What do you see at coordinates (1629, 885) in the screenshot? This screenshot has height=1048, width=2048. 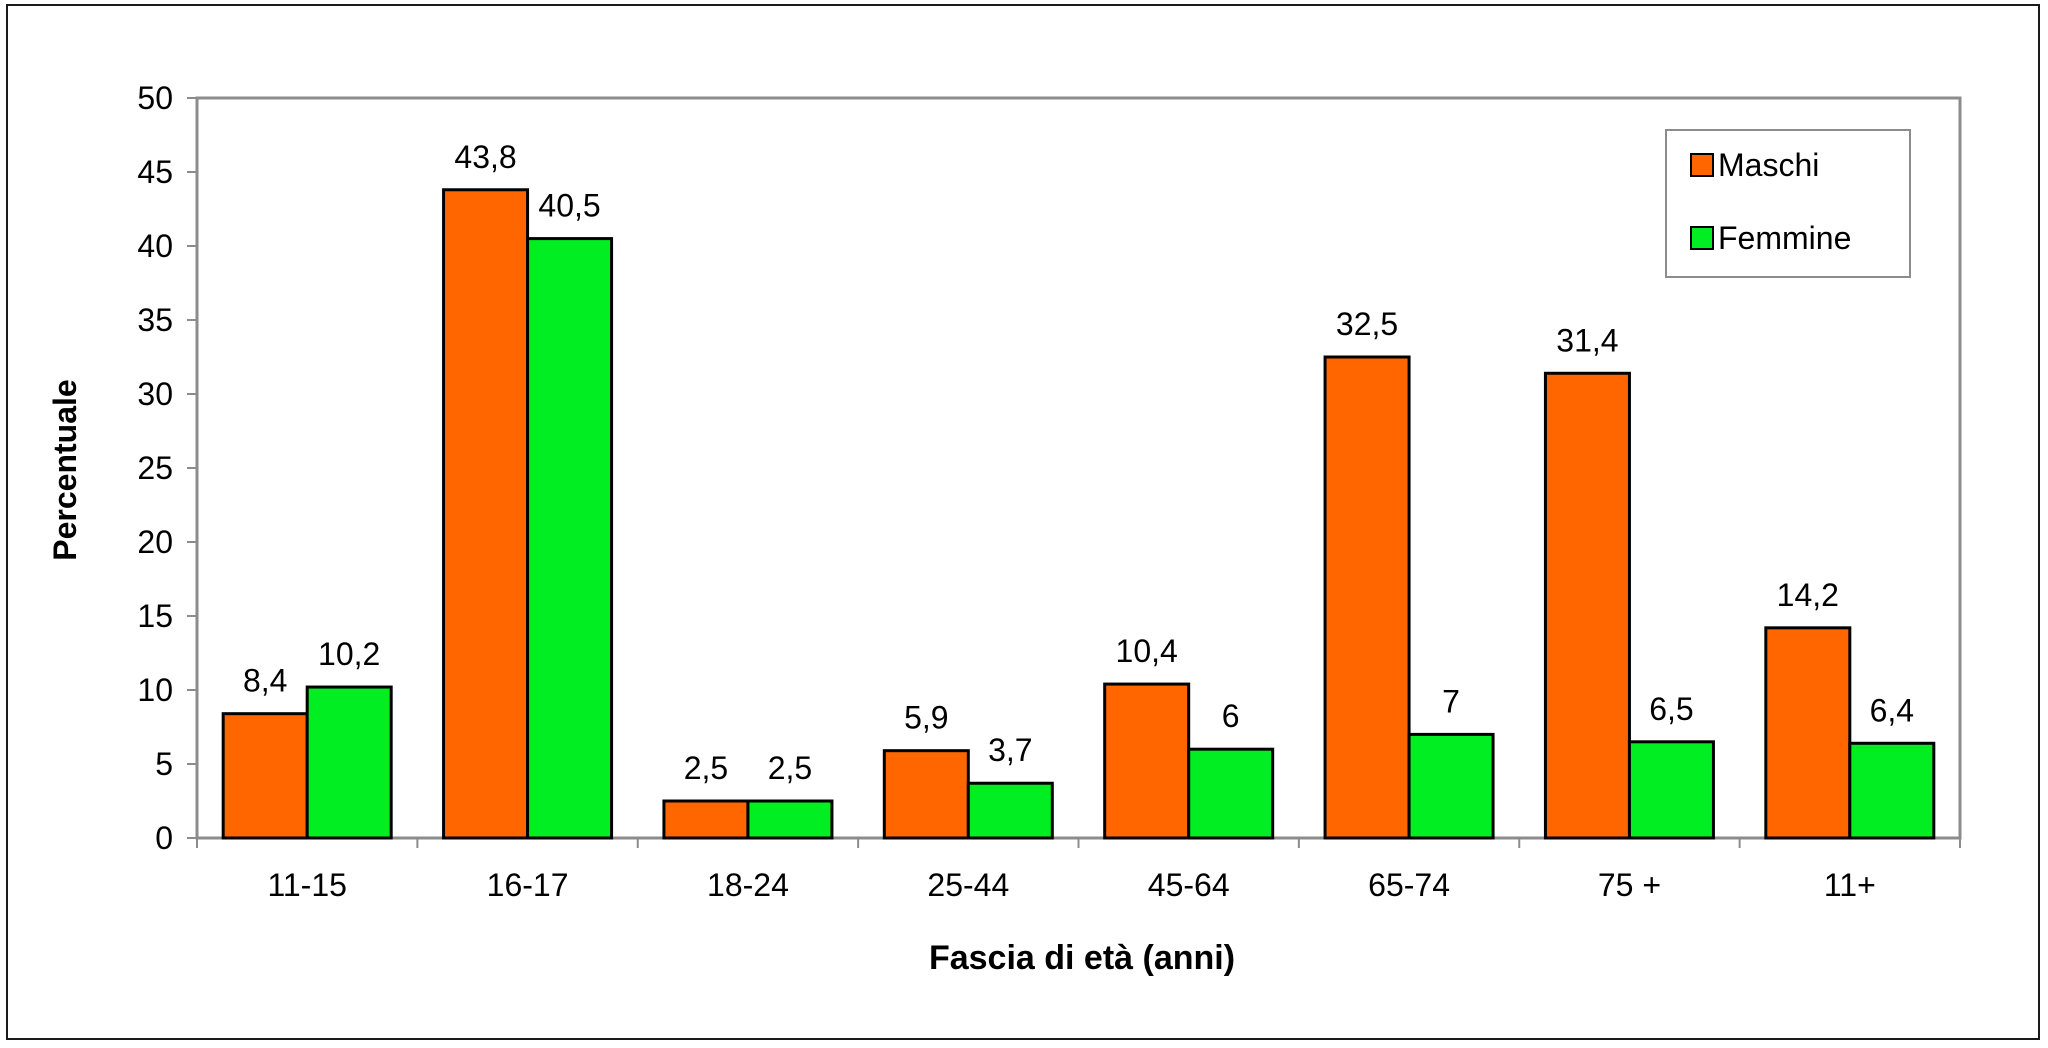 I see `x-tick-label: 75 +` at bounding box center [1629, 885].